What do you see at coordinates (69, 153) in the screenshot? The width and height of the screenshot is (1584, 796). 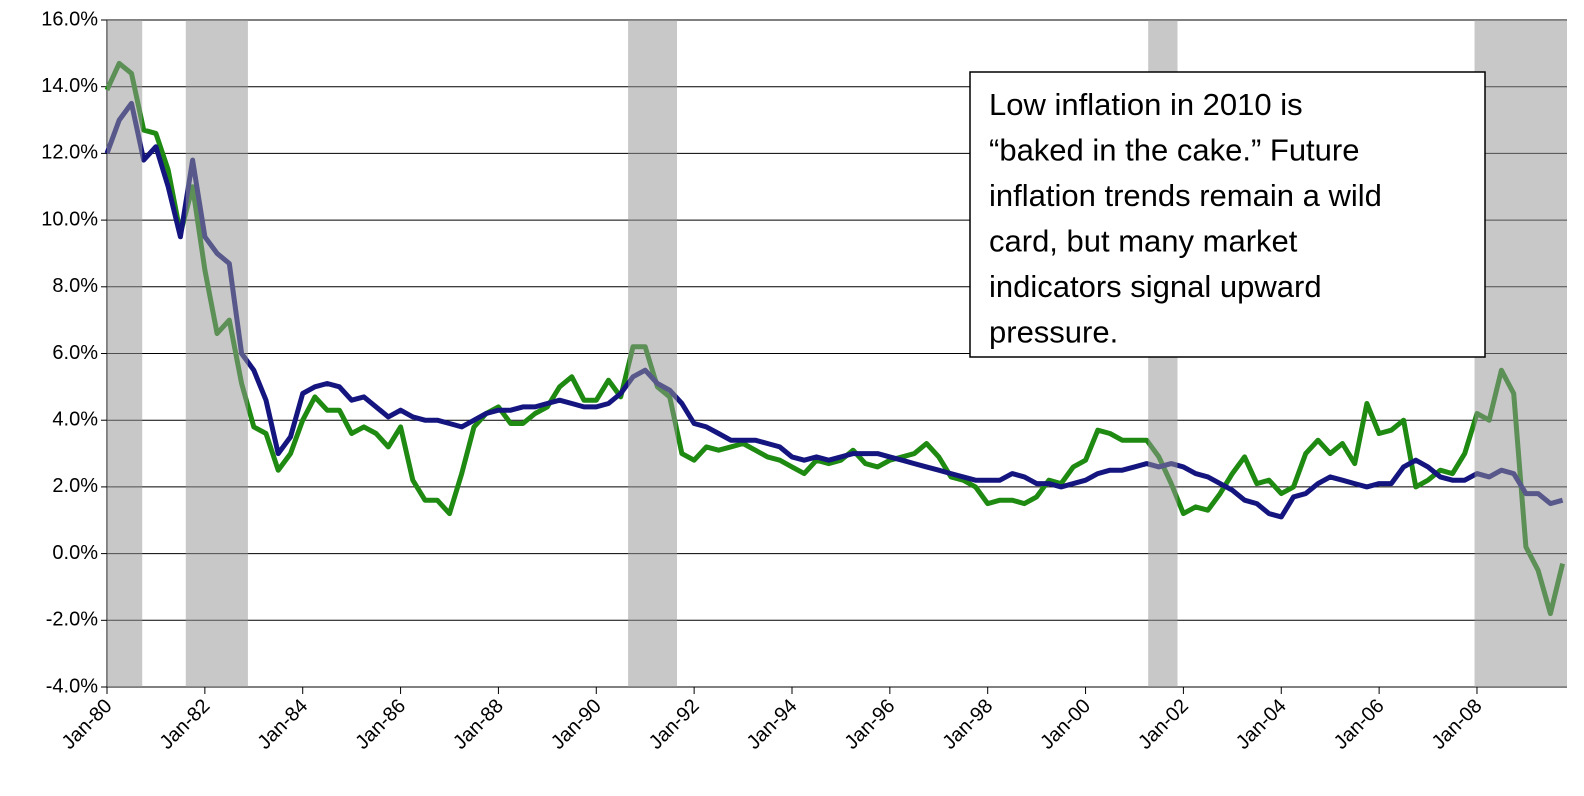 I see `y-tick-label: 12.0%` at bounding box center [69, 153].